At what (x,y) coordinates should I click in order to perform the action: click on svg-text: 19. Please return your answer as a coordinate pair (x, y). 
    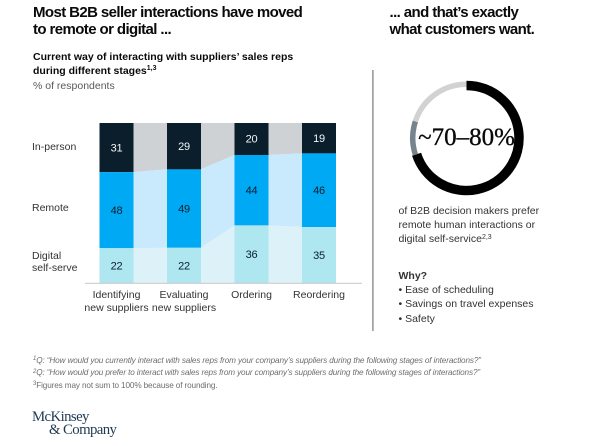
    Looking at the image, I should click on (319, 139).